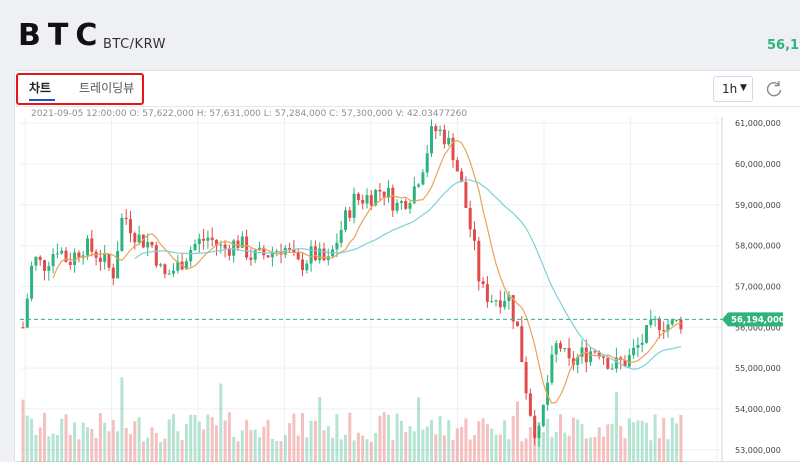 This screenshot has width=800, height=462. Describe the element at coordinates (107, 88) in the screenshot. I see `tab-tradingview: 트레이딩뷰` at that location.